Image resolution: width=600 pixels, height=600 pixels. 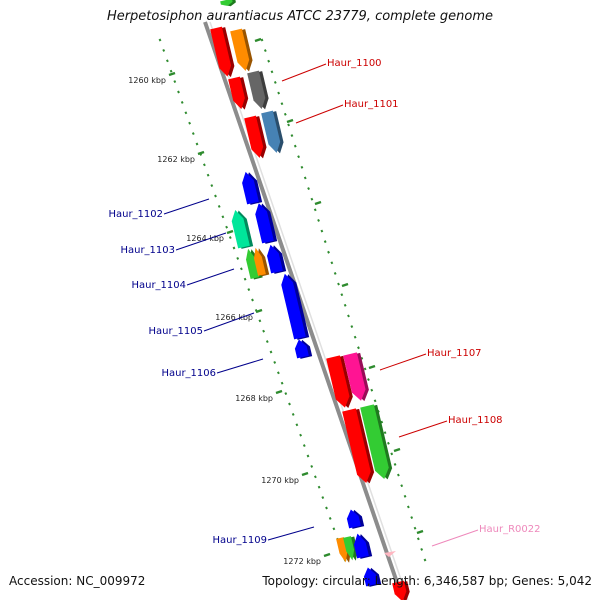 What do you see at coordinates (147, 80) in the screenshot?
I see `kbp-tick-label: 1260 kbp` at bounding box center [147, 80].